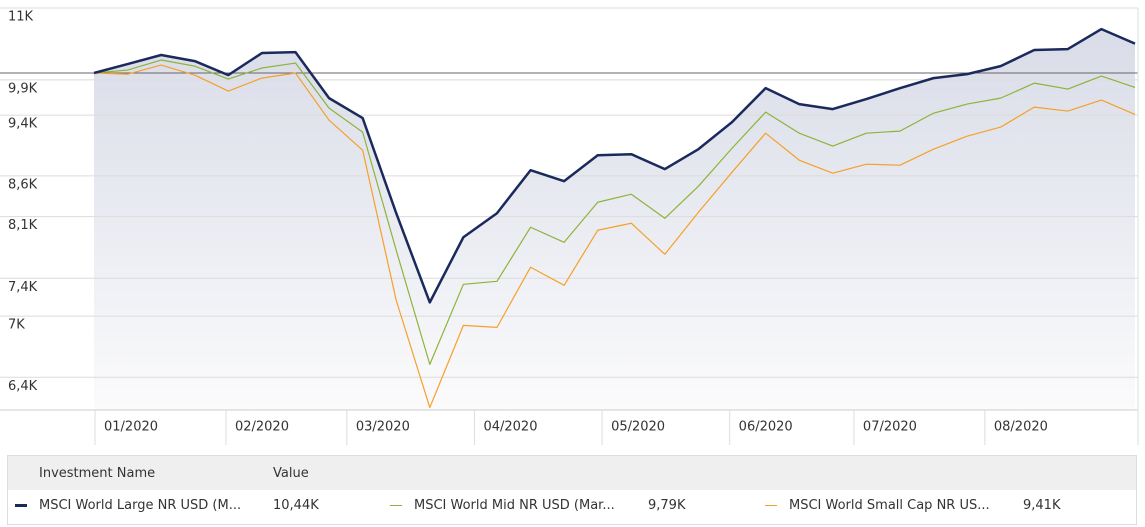 This screenshot has width=1145, height=527. What do you see at coordinates (16, 325) in the screenshot?
I see `y-tick-label: 7K` at bounding box center [16, 325].